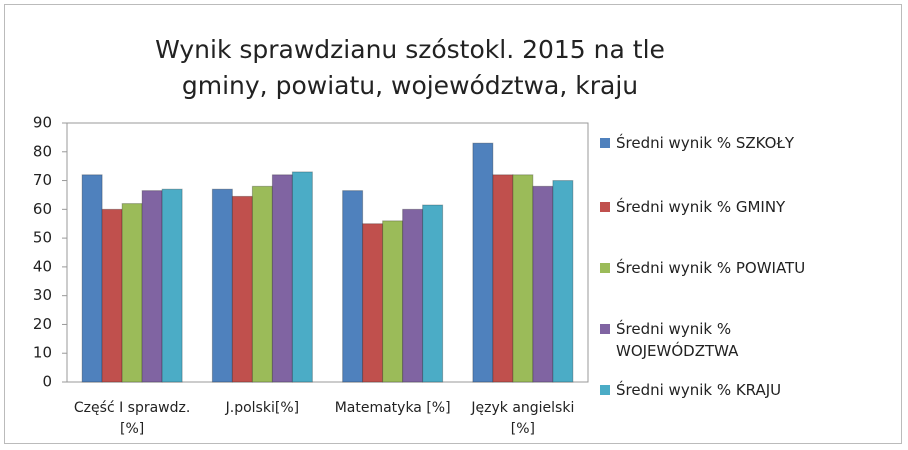 The height and width of the screenshot is (450, 908). What do you see at coordinates (42, 266) in the screenshot?
I see `y-tick-label: 40` at bounding box center [42, 266].